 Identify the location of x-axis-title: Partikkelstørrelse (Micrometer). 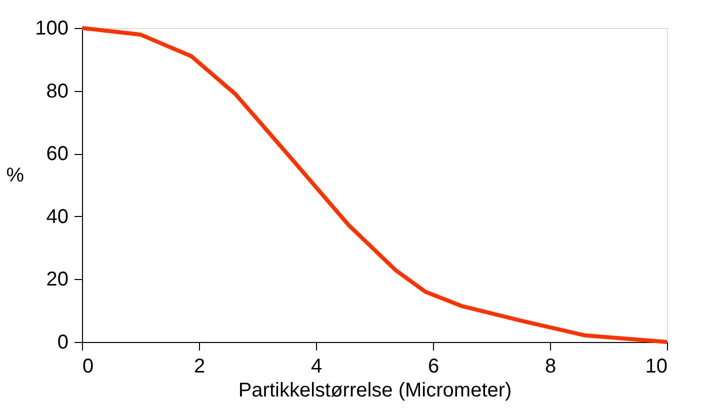
(375, 391).